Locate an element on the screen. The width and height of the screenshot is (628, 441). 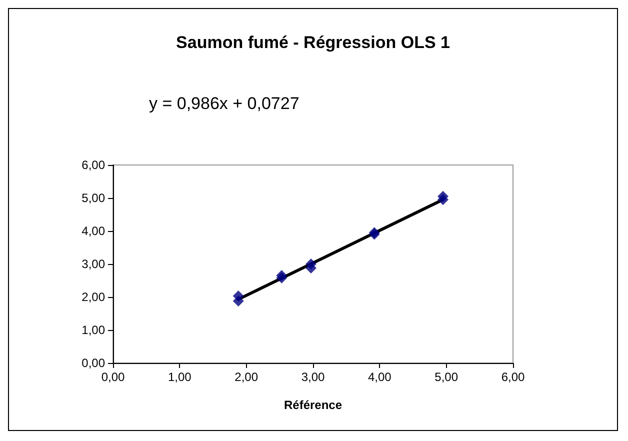
x-tick-label: 4,00 is located at coordinates (380, 377).